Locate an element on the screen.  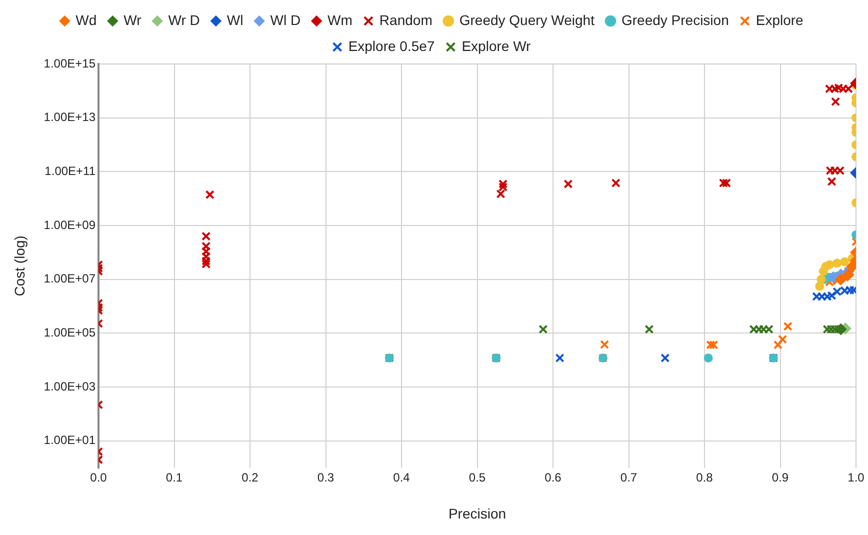
x-tick-label: 0.3 is located at coordinates (325, 477).